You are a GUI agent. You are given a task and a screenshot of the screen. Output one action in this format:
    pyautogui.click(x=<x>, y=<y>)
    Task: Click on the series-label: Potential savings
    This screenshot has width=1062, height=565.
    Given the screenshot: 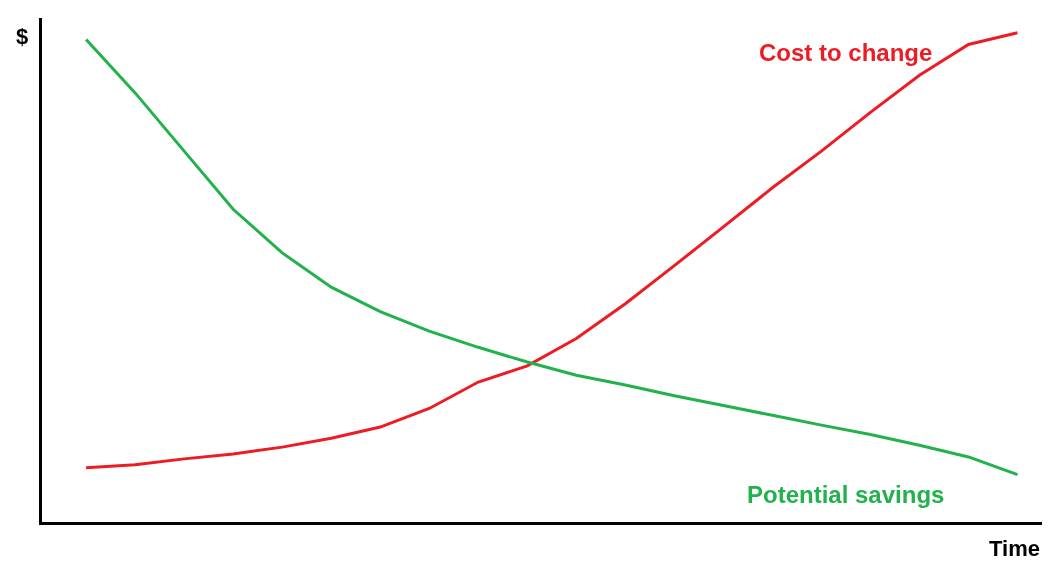 What is the action you would take?
    pyautogui.click(x=846, y=494)
    